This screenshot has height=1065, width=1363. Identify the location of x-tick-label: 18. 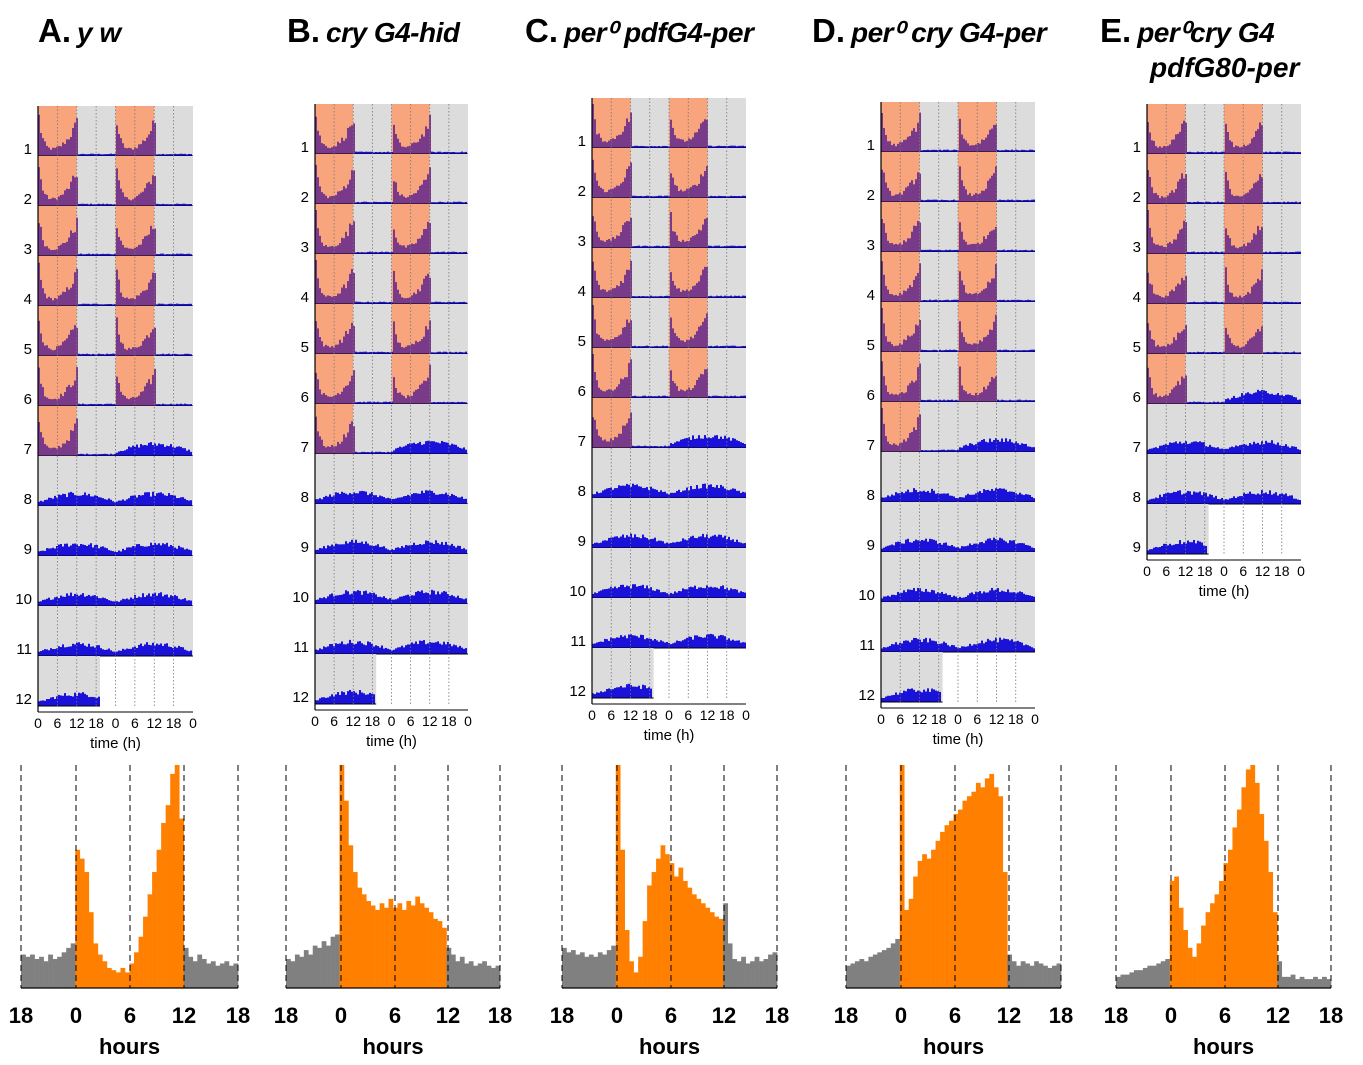
(1205, 571).